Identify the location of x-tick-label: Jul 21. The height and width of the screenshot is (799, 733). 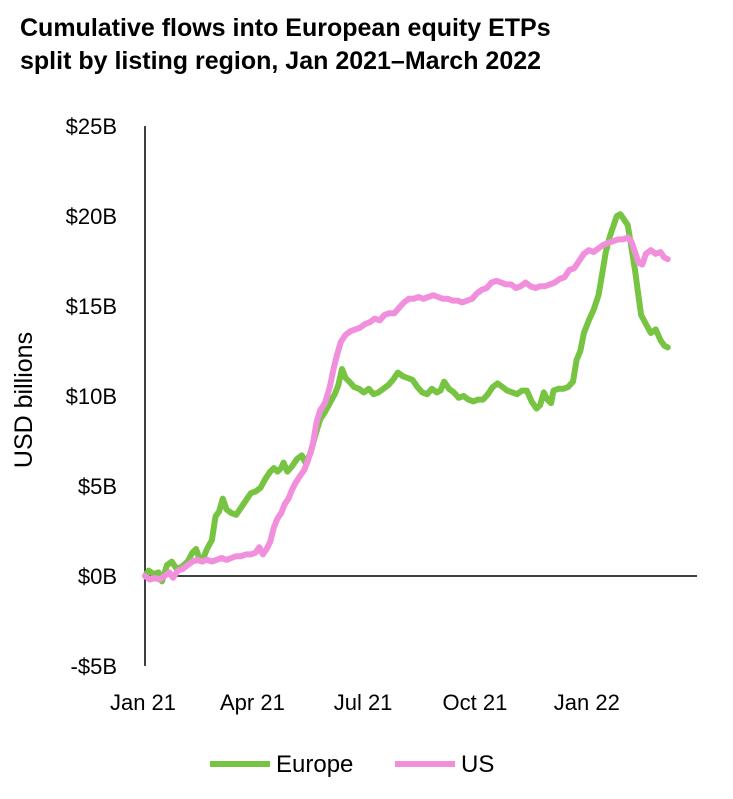
(363, 702).